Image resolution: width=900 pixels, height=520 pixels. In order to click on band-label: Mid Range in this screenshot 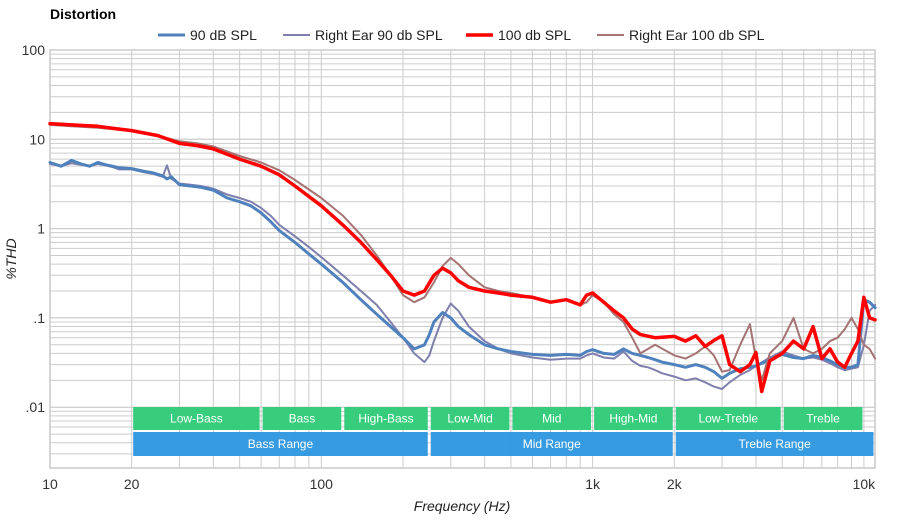, I will do `click(552, 444)`.